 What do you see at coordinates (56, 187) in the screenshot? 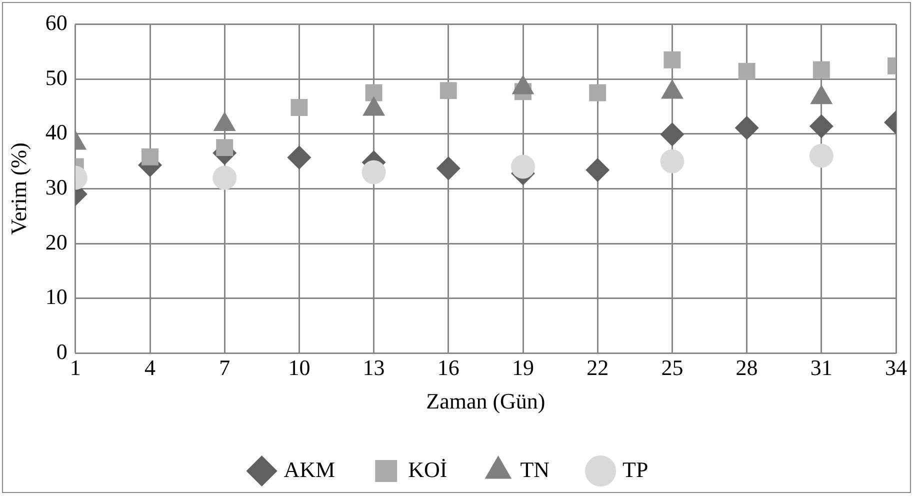
I see `y-tick-label: 30` at bounding box center [56, 187].